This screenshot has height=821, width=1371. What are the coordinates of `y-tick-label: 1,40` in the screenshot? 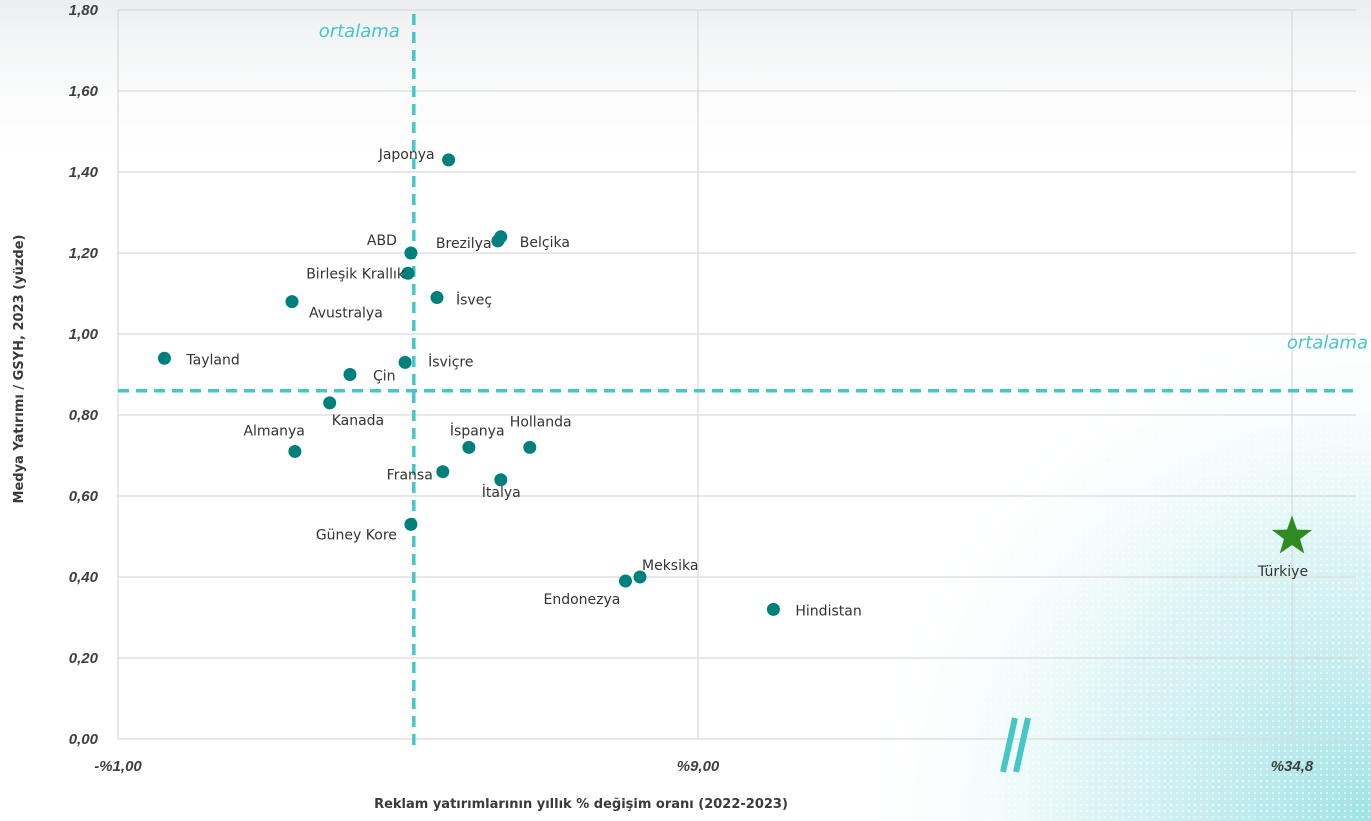 It's located at (84, 172).